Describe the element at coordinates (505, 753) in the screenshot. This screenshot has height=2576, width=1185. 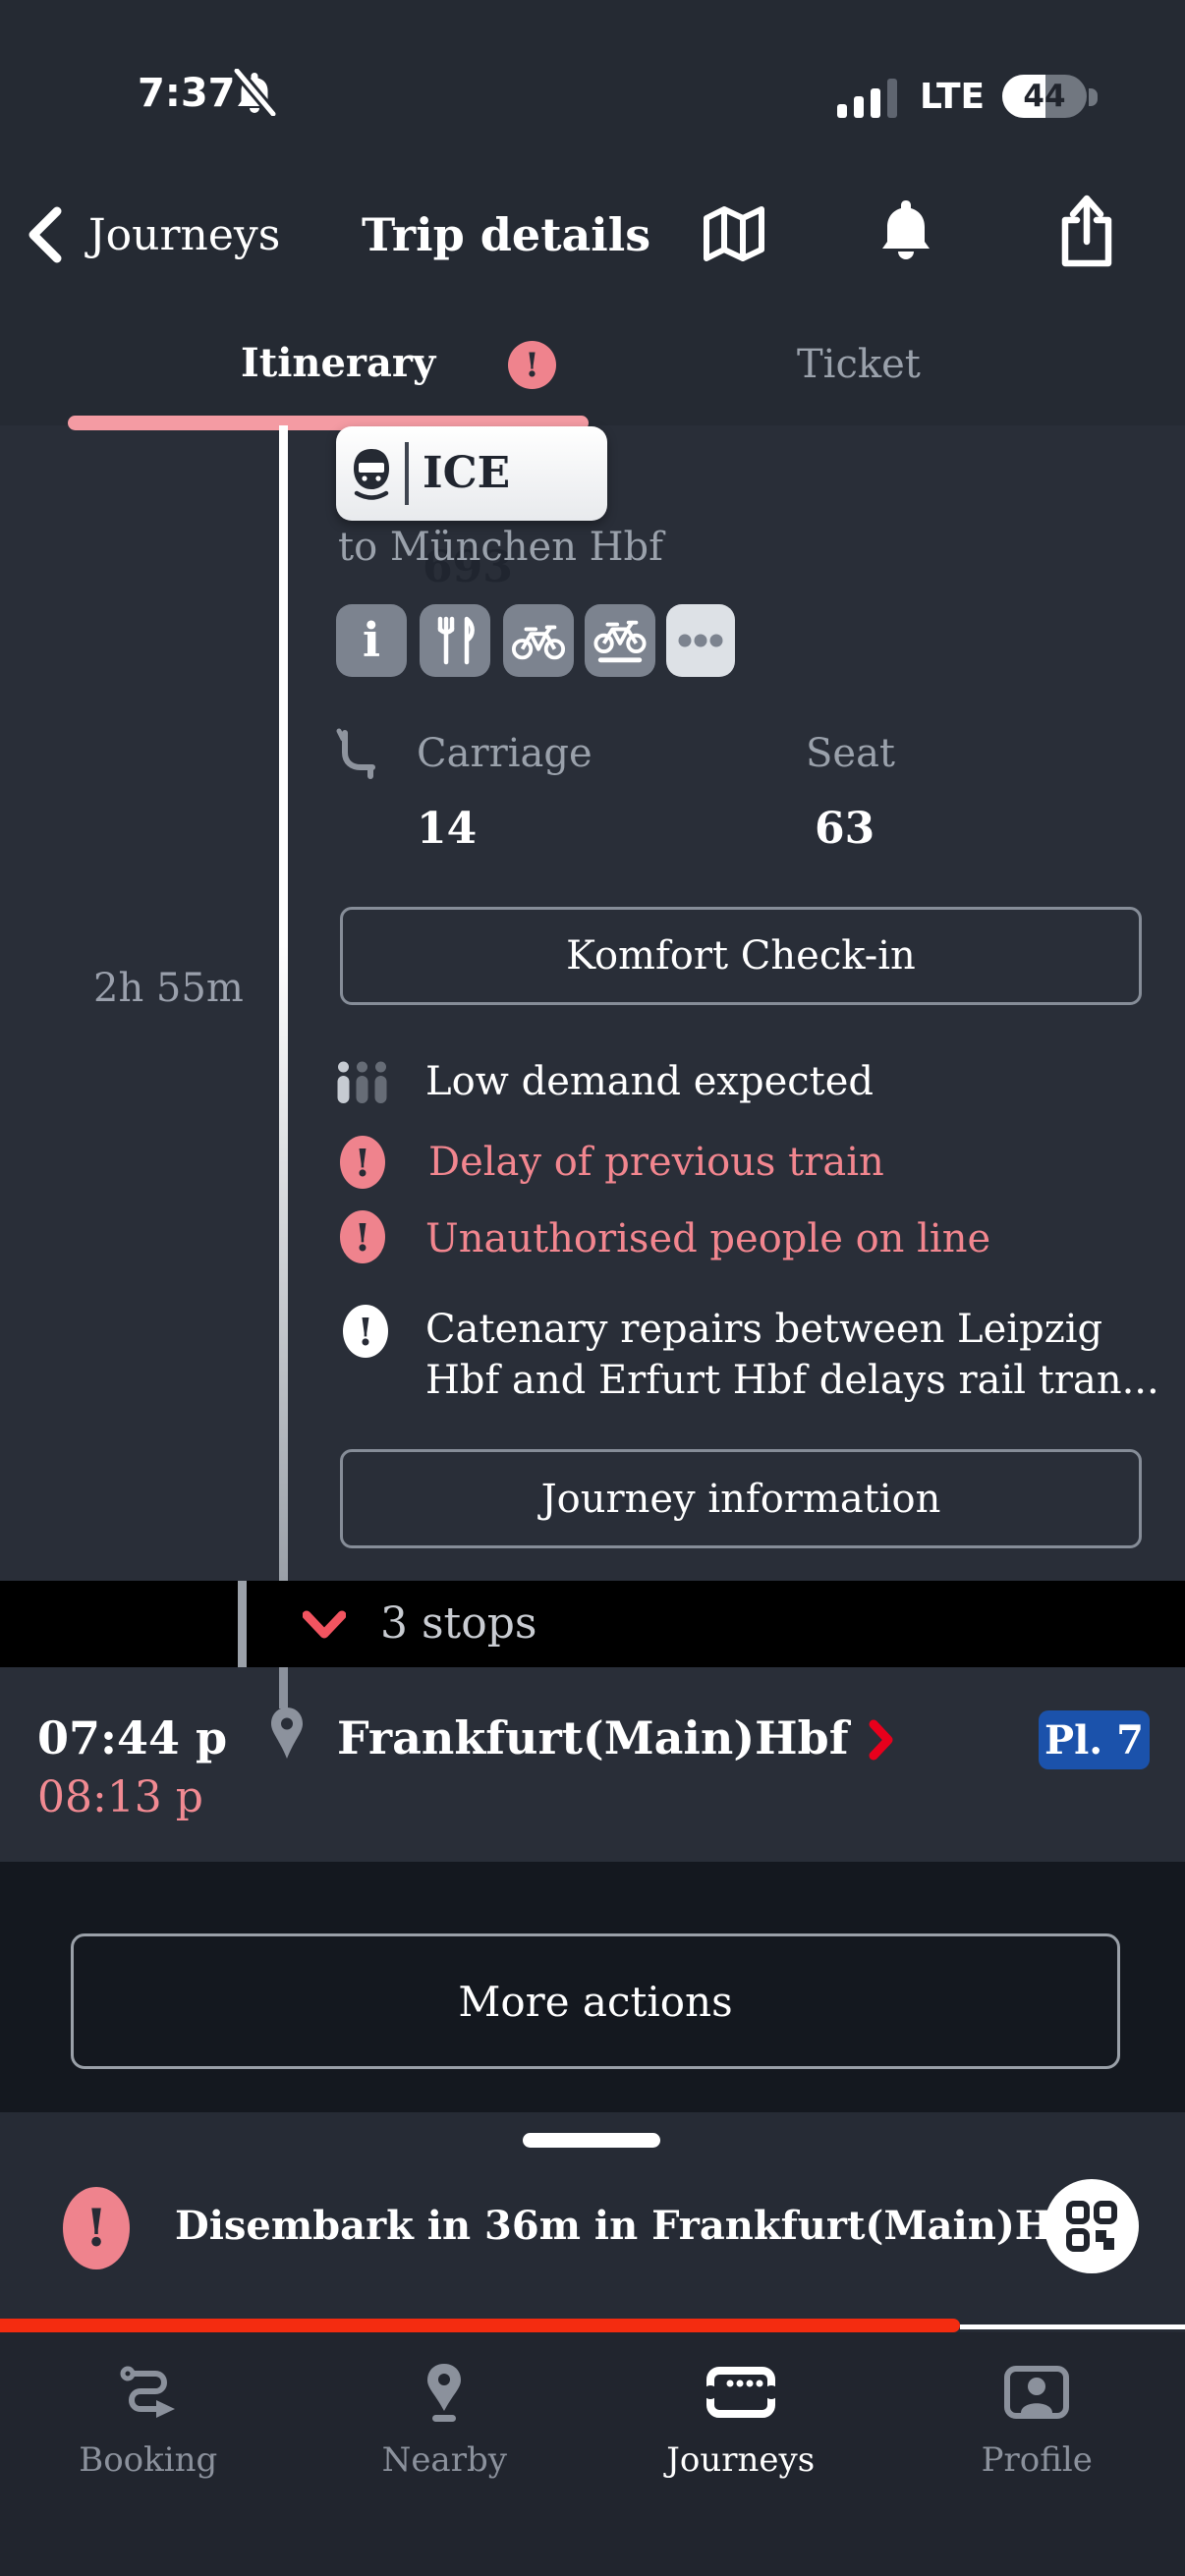
I see `carriage-label: Carriage` at that location.